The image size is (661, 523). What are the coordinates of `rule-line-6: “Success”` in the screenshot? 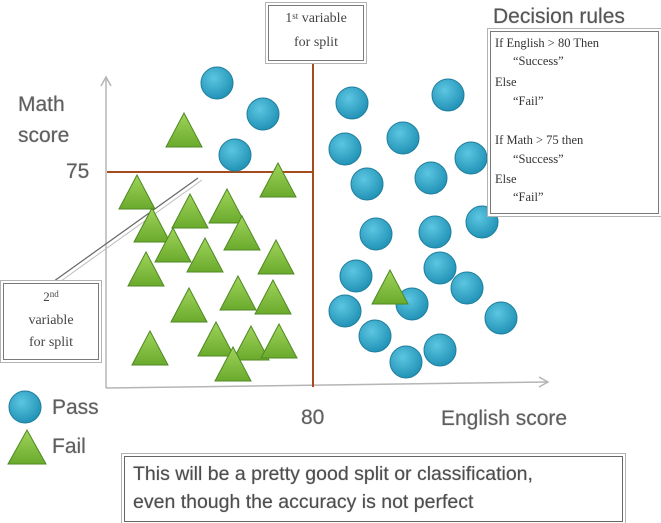 It's located at (538, 159).